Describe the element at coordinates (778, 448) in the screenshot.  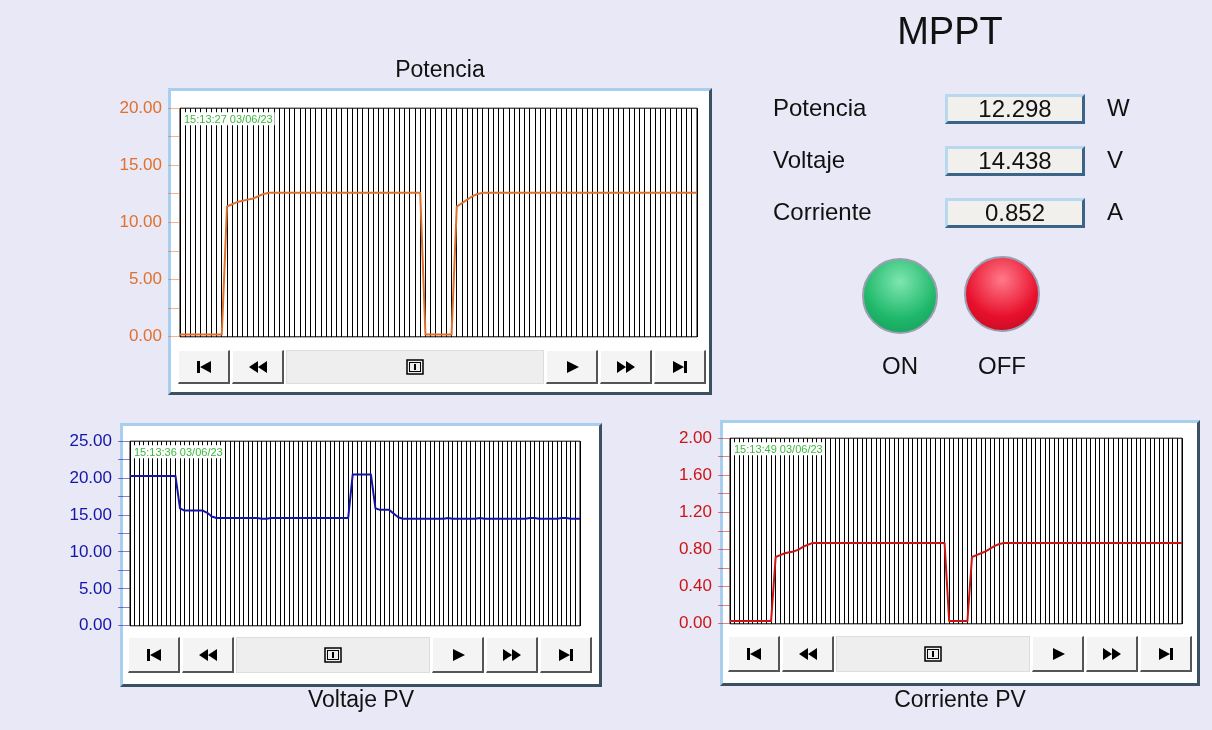
I see `annotation: 15:13:49 03/06/23` at that location.